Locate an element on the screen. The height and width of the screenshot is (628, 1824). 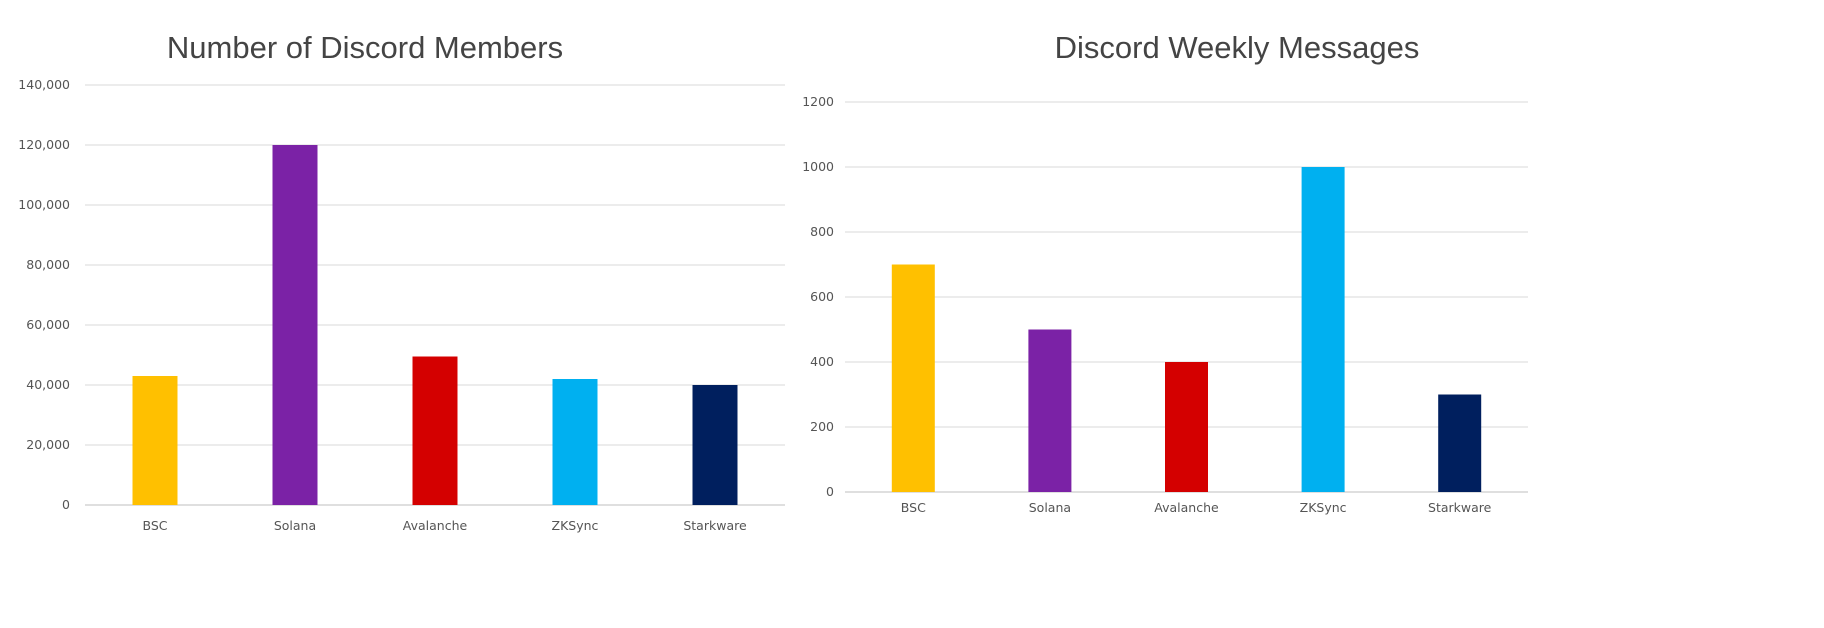
chart2-bar-starkware is located at coordinates (1460, 443).